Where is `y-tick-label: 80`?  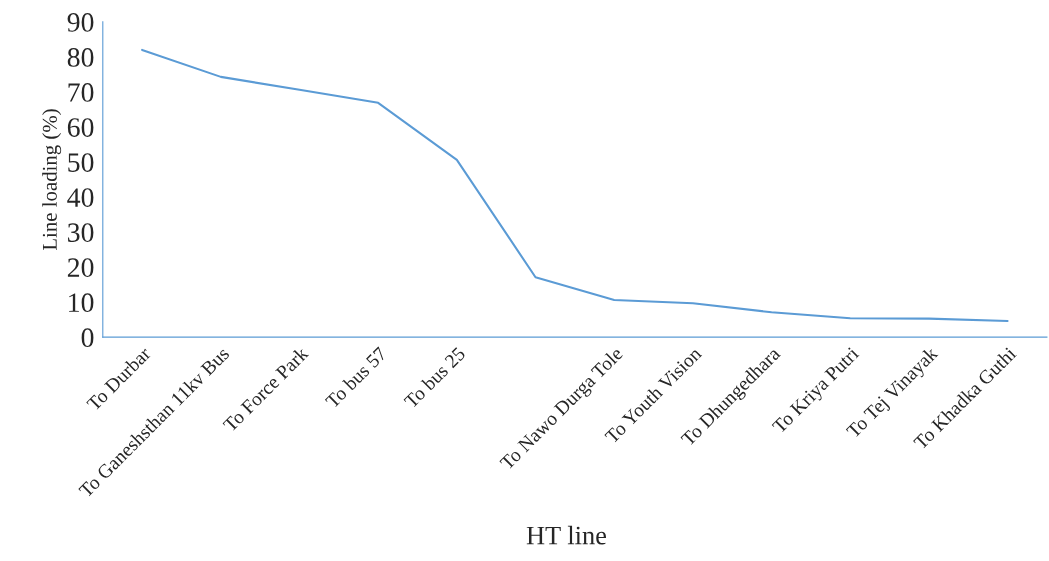
y-tick-label: 80 is located at coordinates (80, 57).